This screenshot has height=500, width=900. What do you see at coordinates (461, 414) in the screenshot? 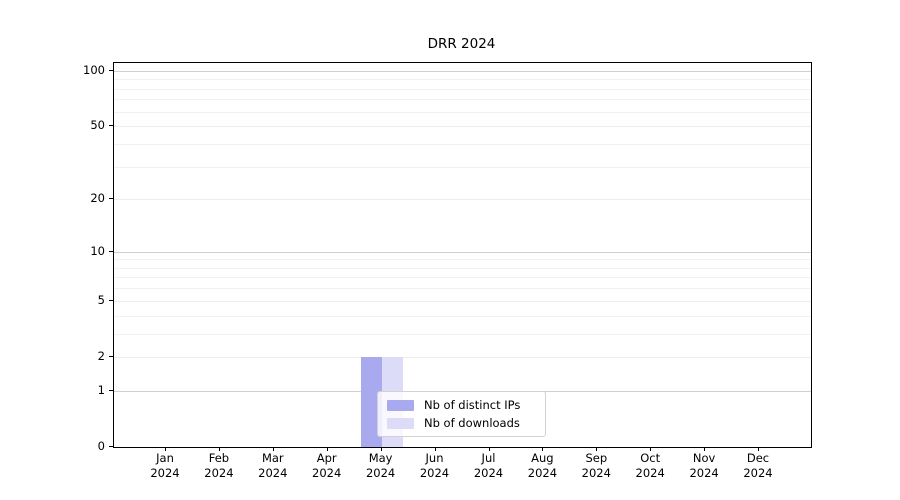
I see `legend: Nb of distinct IPs Nb of downloads` at bounding box center [461, 414].